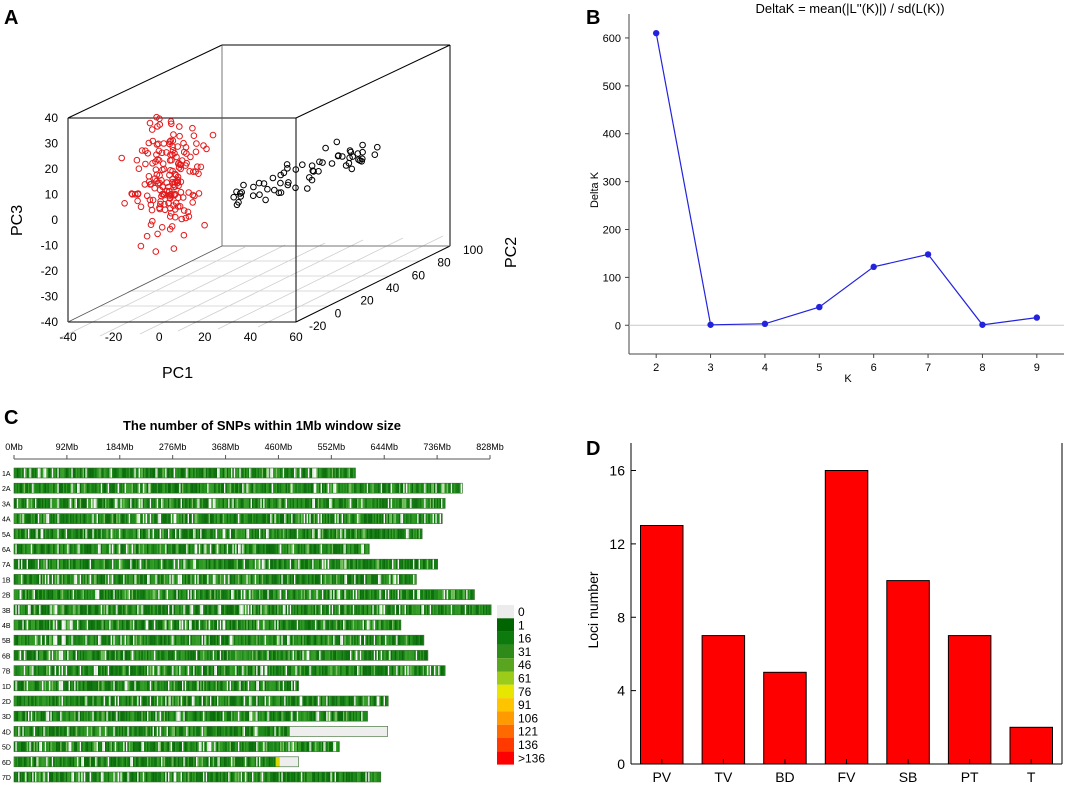 The width and height of the screenshot is (1072, 790). Describe the element at coordinates (612, 135) in the screenshot. I see `deltak-ytick-label: 400` at that location.